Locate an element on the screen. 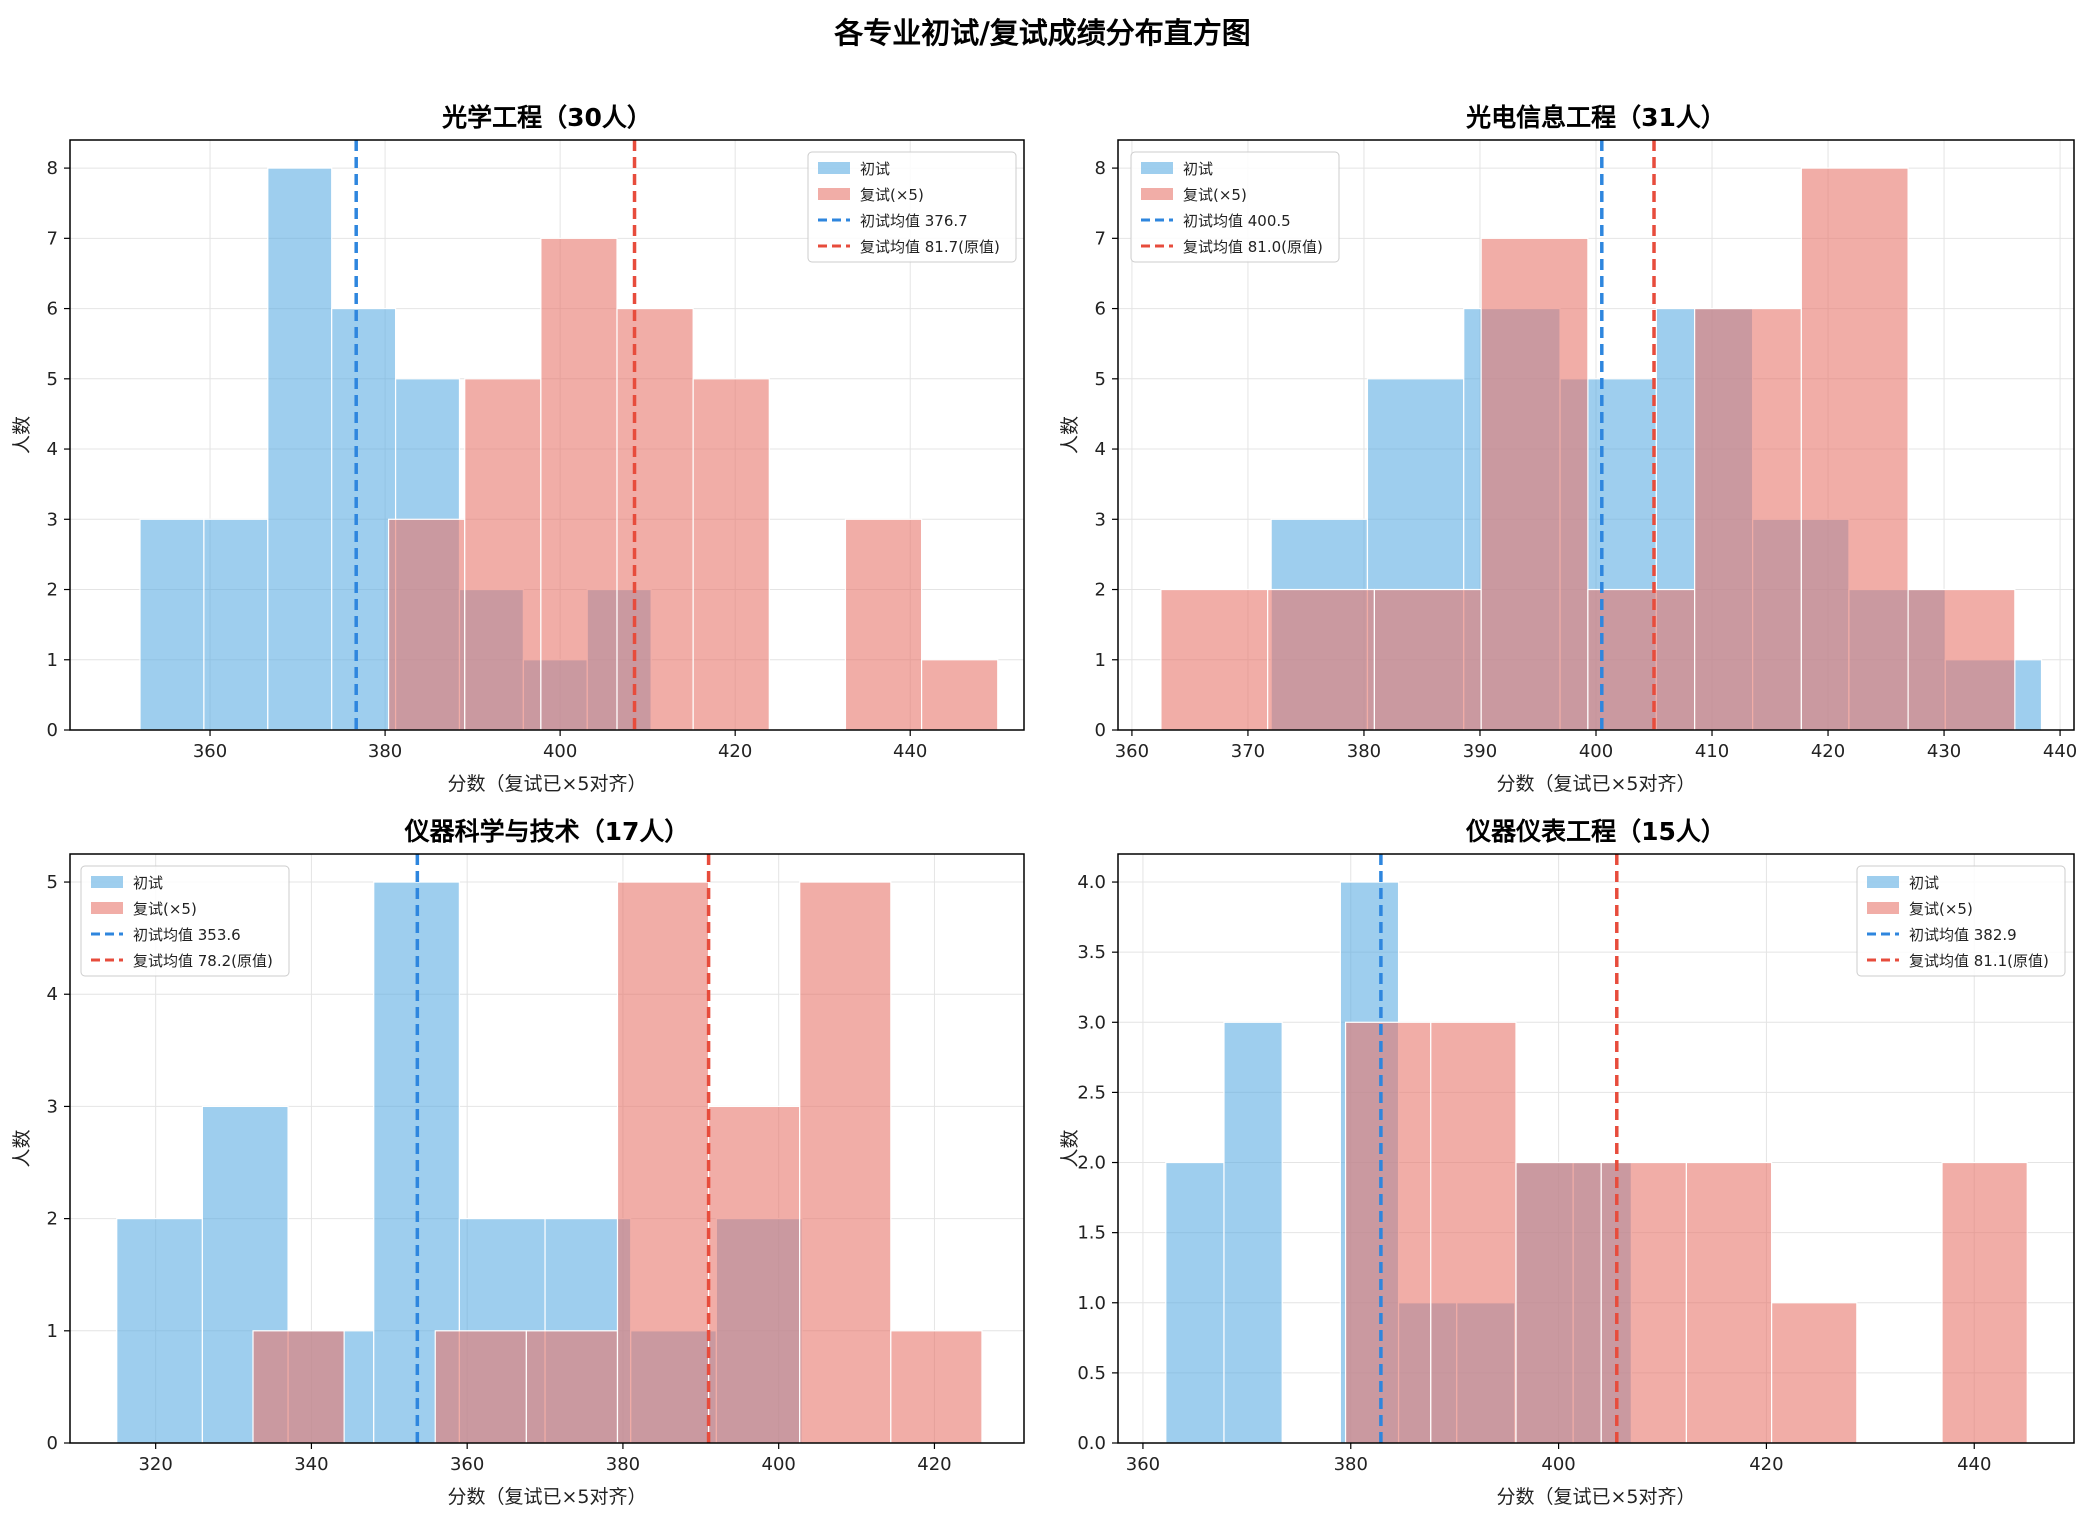 The image size is (2085, 1522). x-tick-label: 390 is located at coordinates (1480, 751).